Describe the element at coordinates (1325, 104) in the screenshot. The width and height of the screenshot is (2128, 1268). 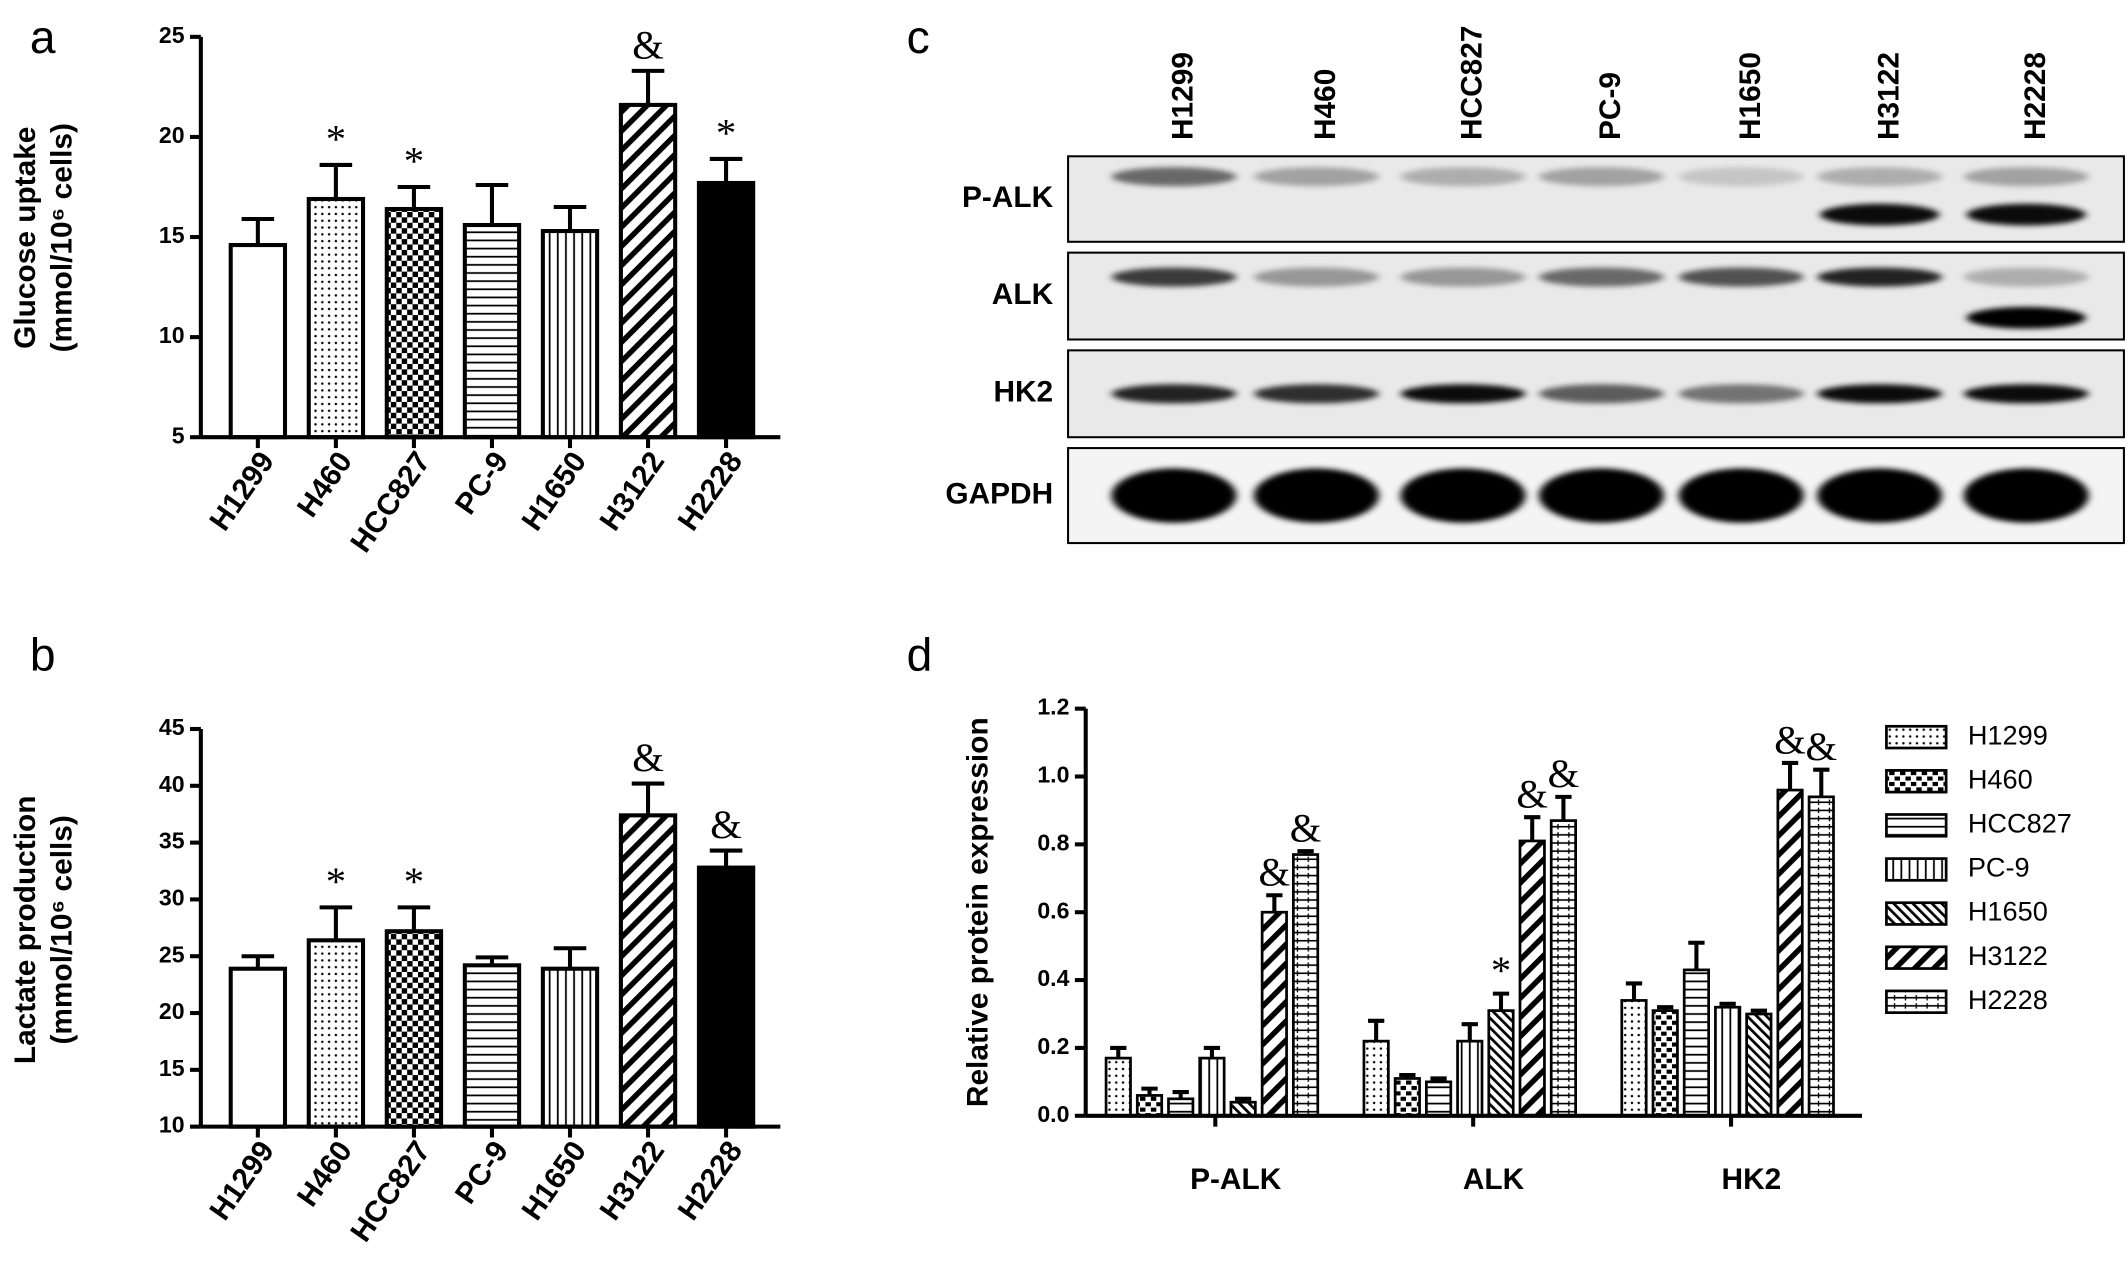
I see `lane-label: H460` at that location.